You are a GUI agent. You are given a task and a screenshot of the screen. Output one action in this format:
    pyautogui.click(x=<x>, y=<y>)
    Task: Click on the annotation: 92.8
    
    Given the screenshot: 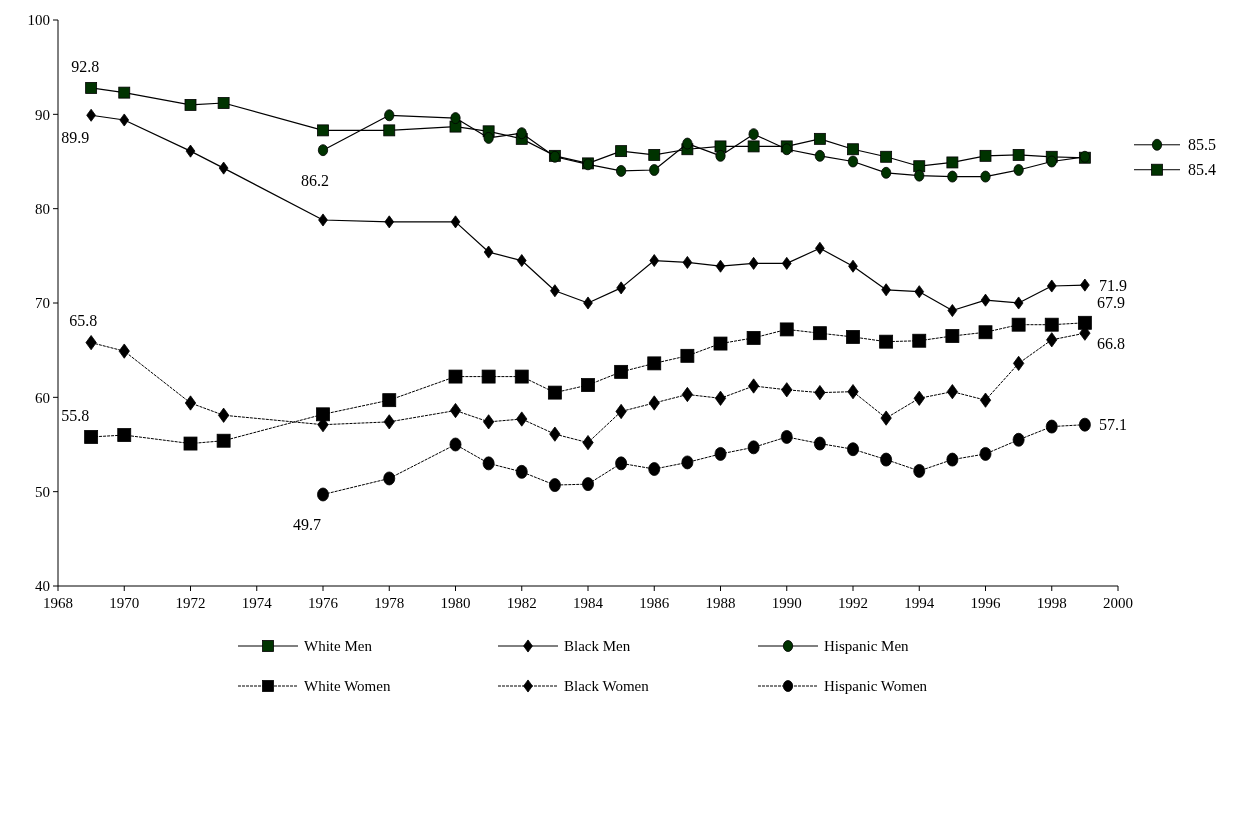 What is the action you would take?
    pyautogui.click(x=85, y=66)
    